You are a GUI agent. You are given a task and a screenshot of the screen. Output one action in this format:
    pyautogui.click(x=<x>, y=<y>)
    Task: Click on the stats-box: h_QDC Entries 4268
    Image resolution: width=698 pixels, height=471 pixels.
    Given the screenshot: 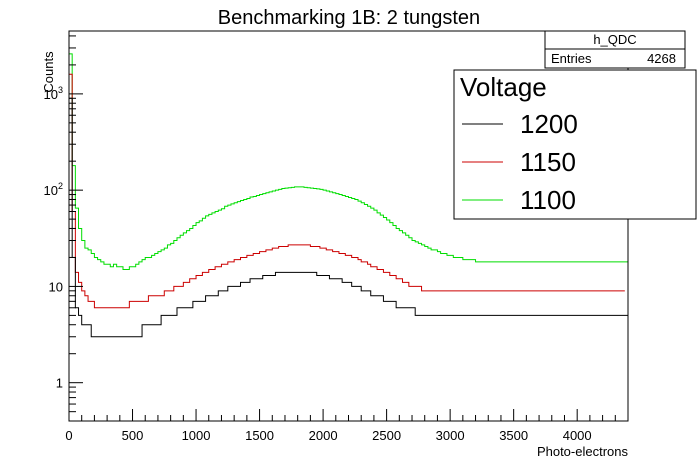 What is the action you would take?
    pyautogui.click(x=615, y=49)
    